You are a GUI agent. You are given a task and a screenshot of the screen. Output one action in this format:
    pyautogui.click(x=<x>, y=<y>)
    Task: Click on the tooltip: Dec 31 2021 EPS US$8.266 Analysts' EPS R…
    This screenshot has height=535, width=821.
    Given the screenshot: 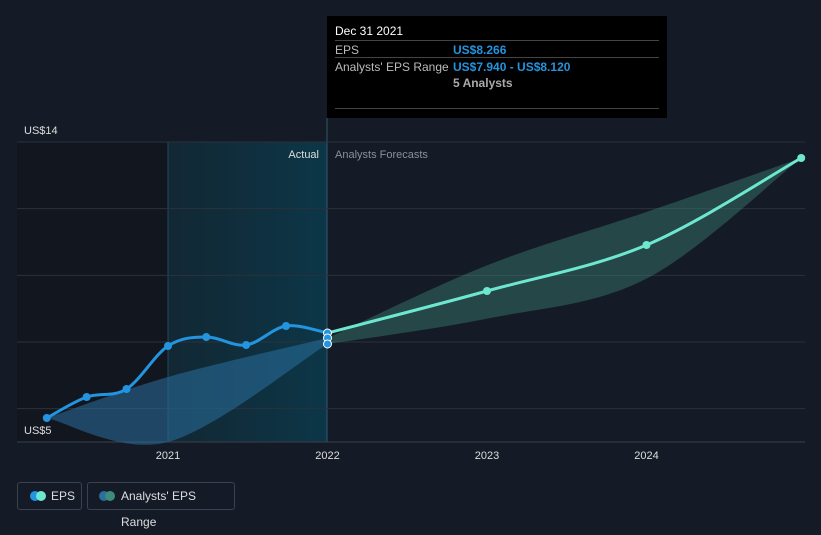 What is the action you would take?
    pyautogui.click(x=497, y=67)
    